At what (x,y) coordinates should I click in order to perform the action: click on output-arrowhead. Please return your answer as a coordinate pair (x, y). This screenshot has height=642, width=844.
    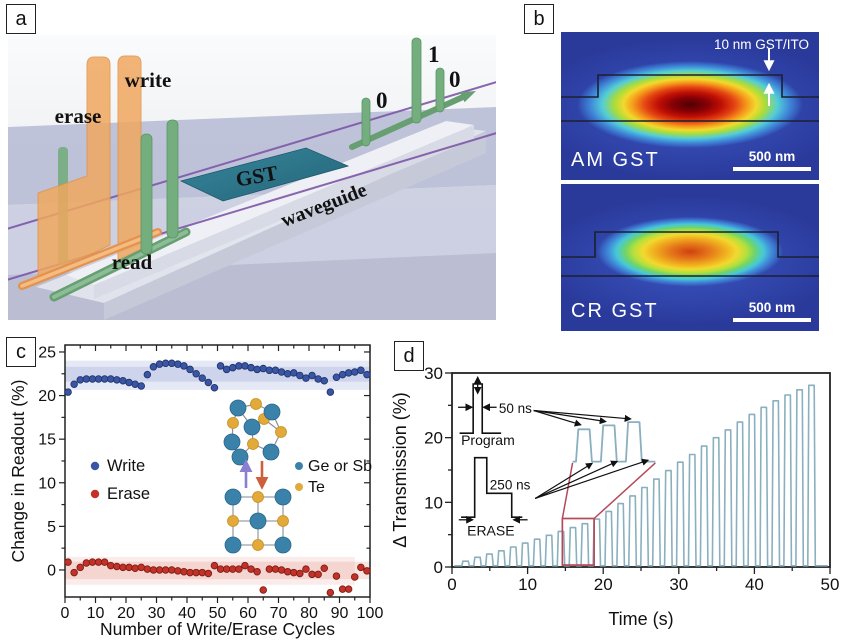
    Looking at the image, I should click on (468, 97).